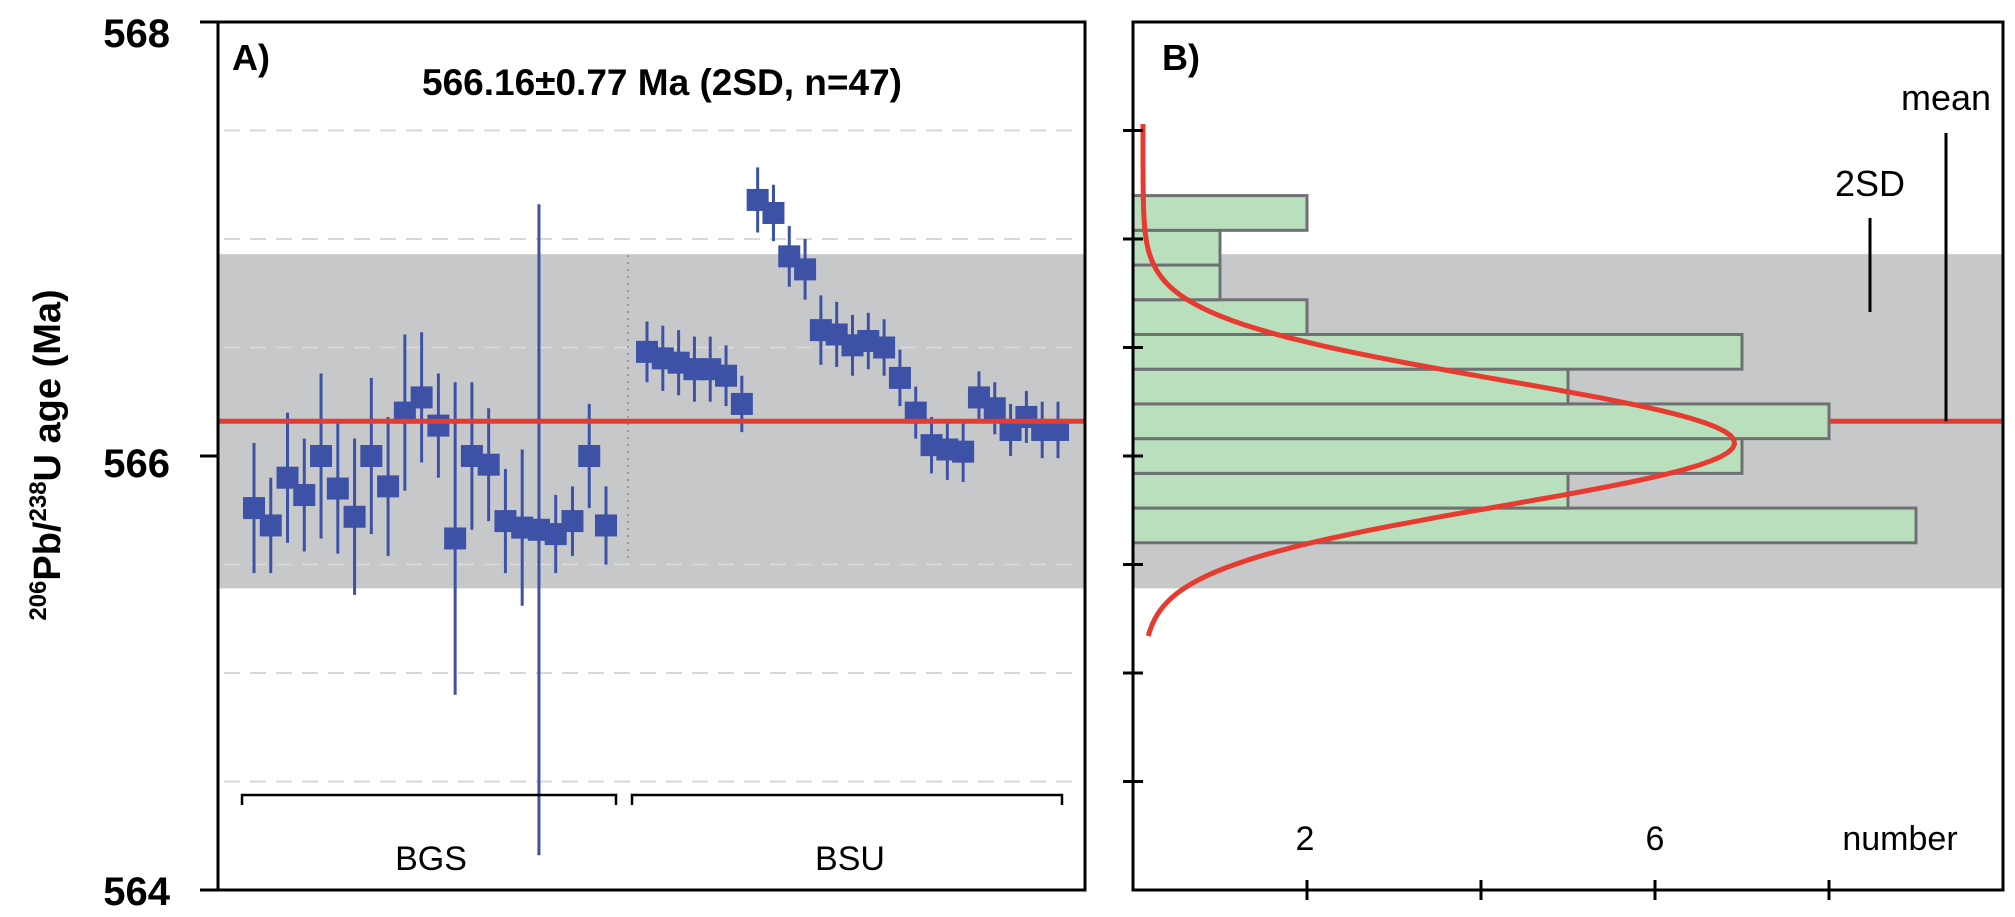 This screenshot has width=2015, height=917. What do you see at coordinates (1305, 839) in the screenshot?
I see `x-tick-label-2: 2` at bounding box center [1305, 839].